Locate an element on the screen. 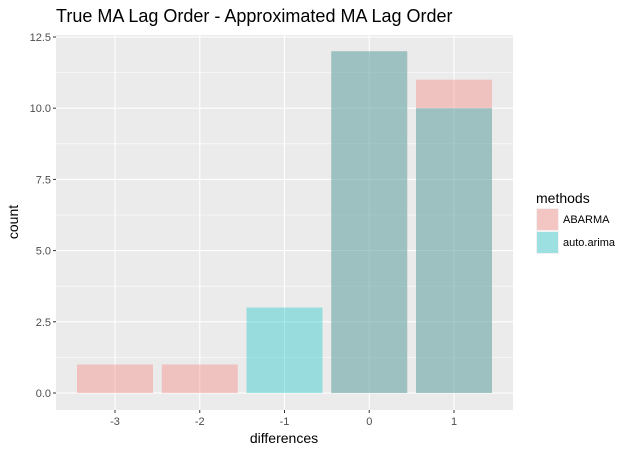 Image resolution: width=635 pixels, height=450 pixels. y-tick-label: 5.0 is located at coordinates (43, 252).